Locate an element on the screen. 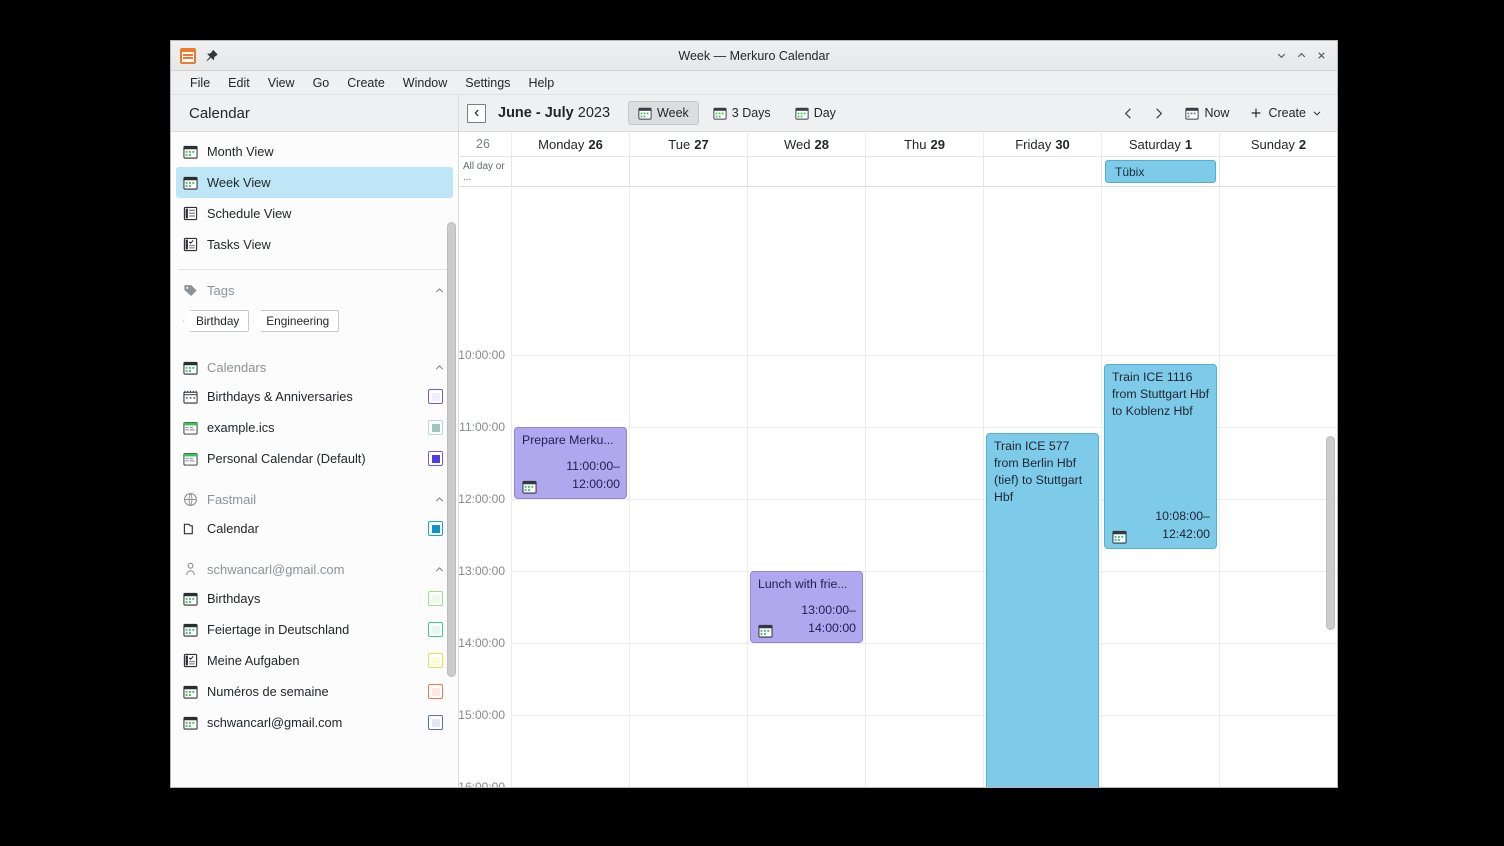 The height and width of the screenshot is (846, 1504). day-column-monday: Prepare Merku... 11:00:00– 12:00:00 is located at coordinates (570, 487).